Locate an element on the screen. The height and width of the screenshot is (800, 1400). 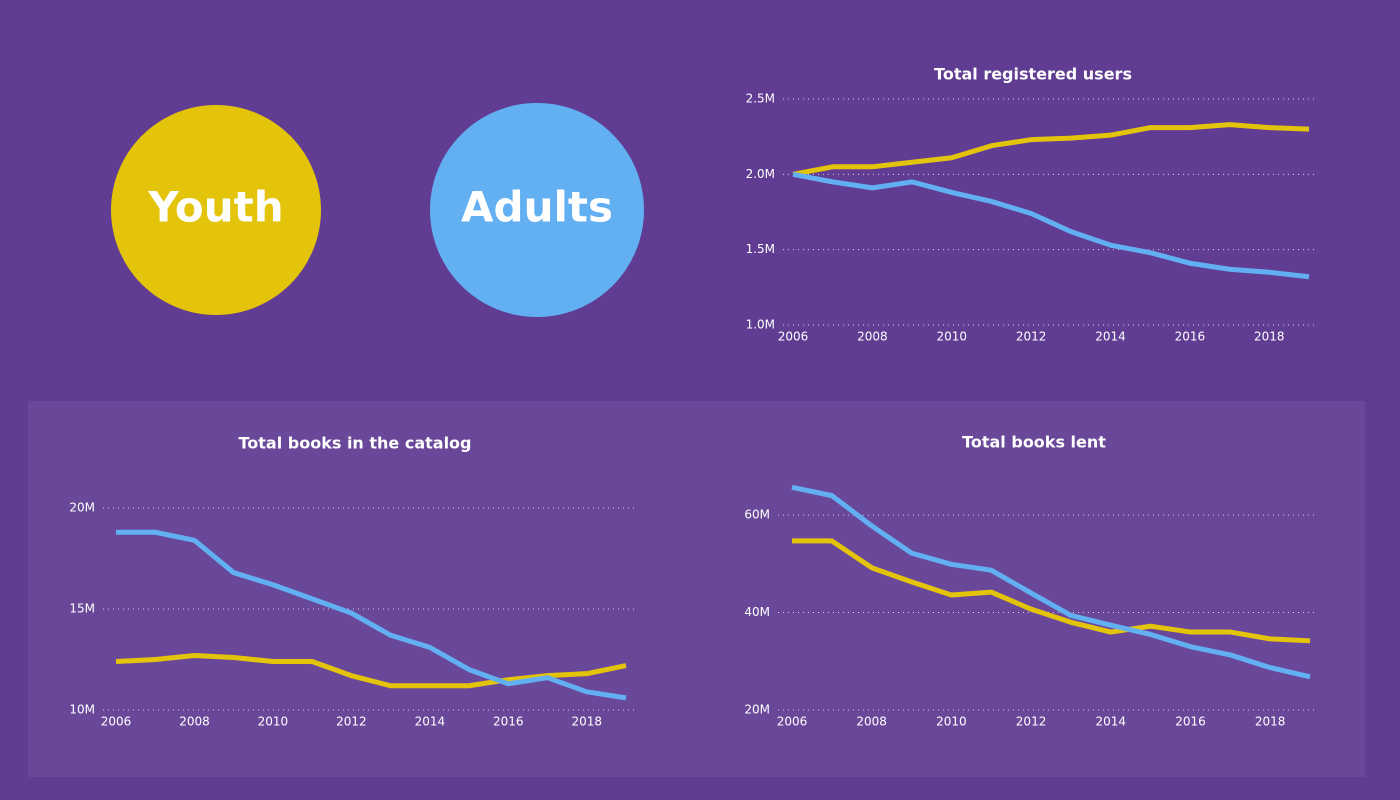
chart-title: Total books in the catalog is located at coordinates (354, 443).